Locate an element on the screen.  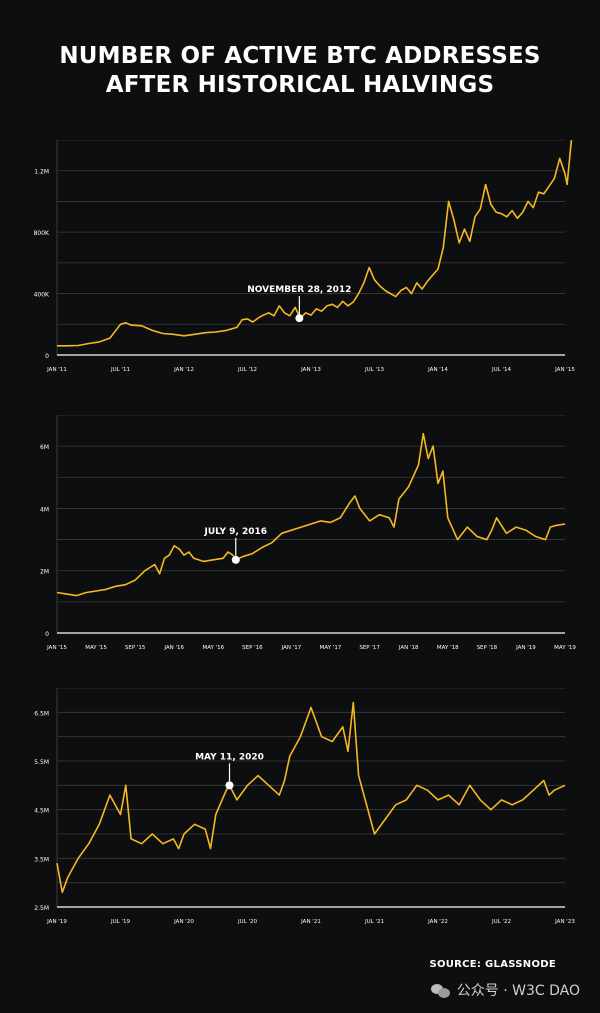
y-tick-label: 4M is located at coordinates (44, 509).